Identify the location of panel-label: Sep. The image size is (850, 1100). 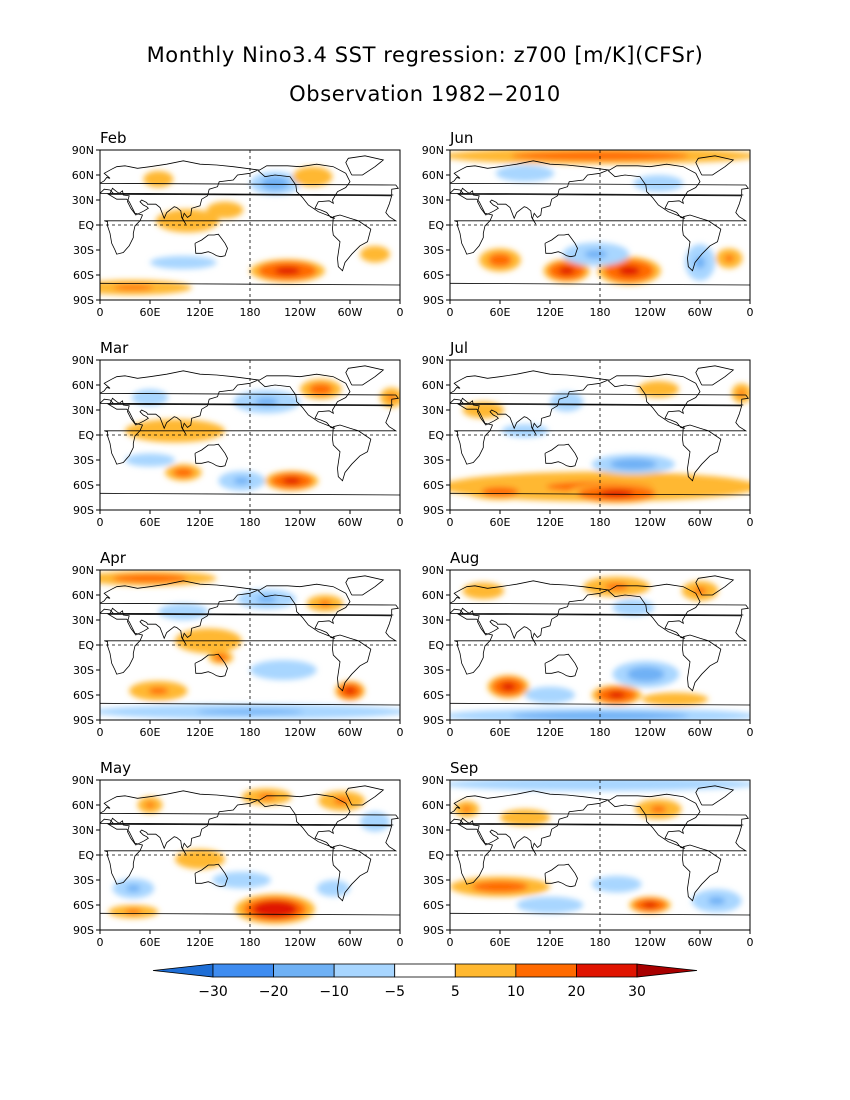
(464, 768).